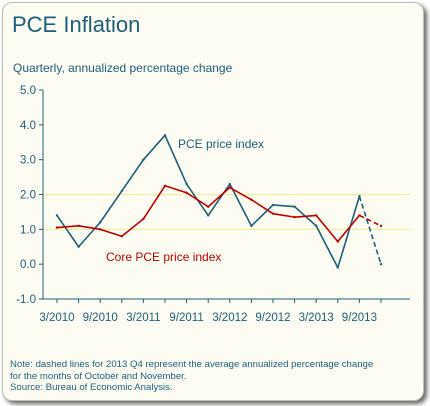 The width and height of the screenshot is (430, 406). I want to click on x-tick-label: 3/2010, so click(56, 318).